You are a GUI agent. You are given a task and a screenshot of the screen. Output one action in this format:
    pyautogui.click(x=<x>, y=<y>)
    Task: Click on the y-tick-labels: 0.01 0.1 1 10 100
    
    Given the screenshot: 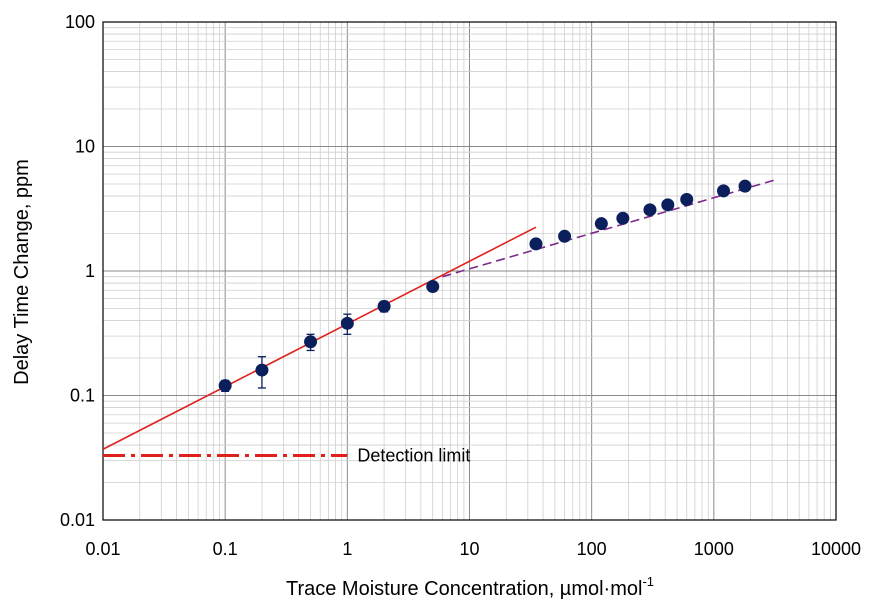 What is the action you would take?
    pyautogui.click(x=77, y=271)
    